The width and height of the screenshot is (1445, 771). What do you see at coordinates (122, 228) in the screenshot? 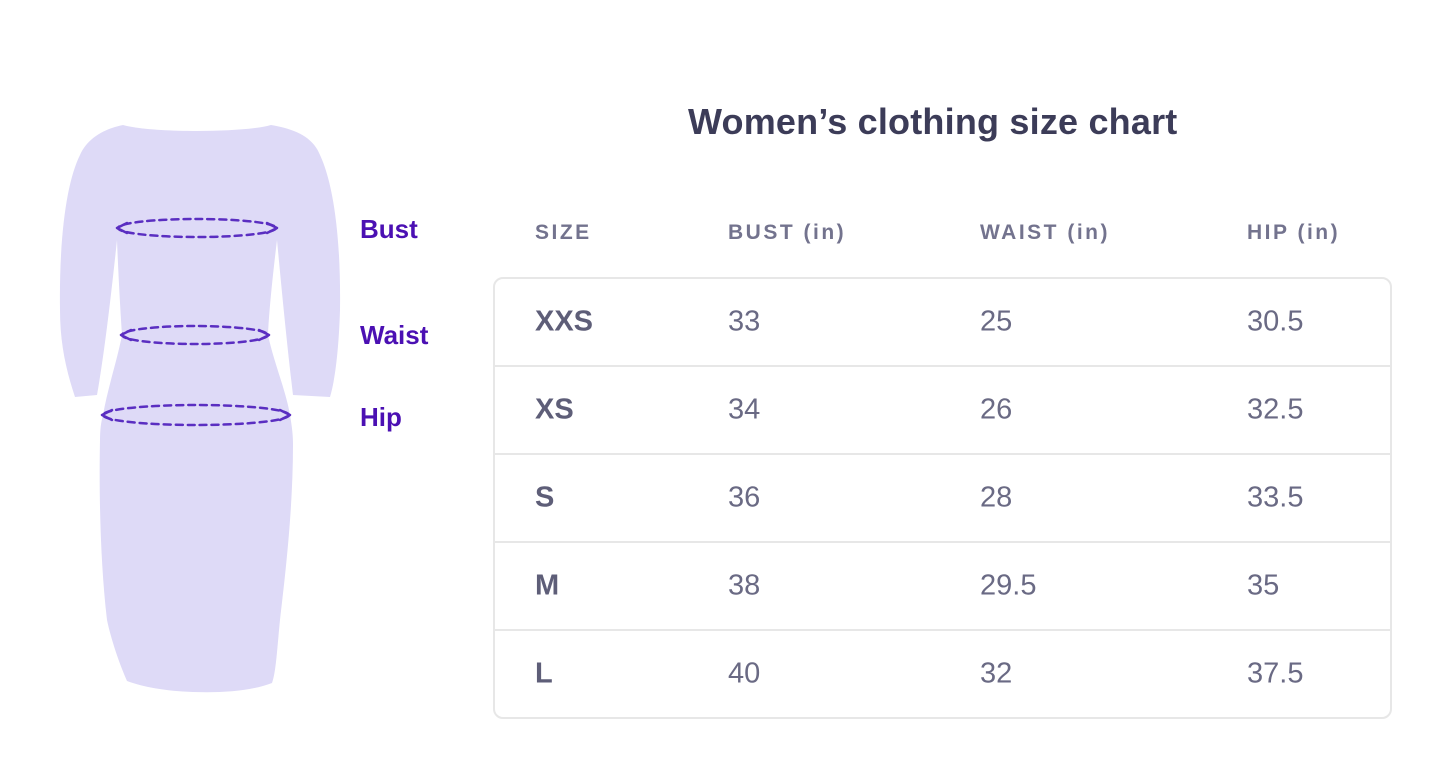
I see `bust-arrow-left-icon` at bounding box center [122, 228].